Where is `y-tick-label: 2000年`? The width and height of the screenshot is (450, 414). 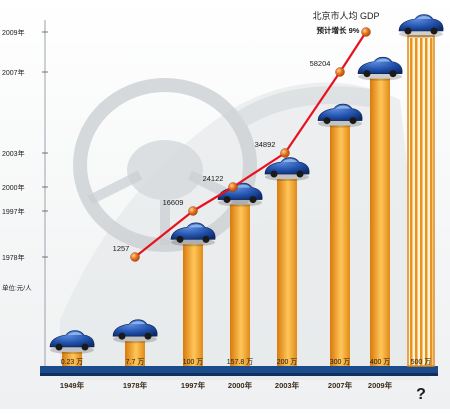 y-tick-label: 2000年 is located at coordinates (13, 187).